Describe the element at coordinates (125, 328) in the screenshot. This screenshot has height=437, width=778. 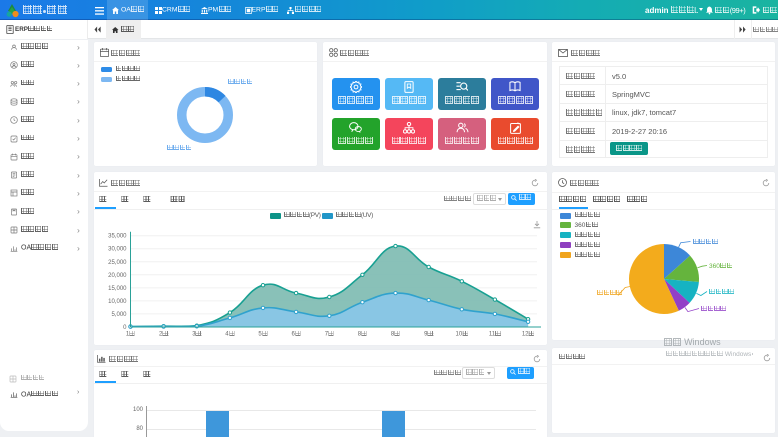
I see `svg-text: 0` at that location.